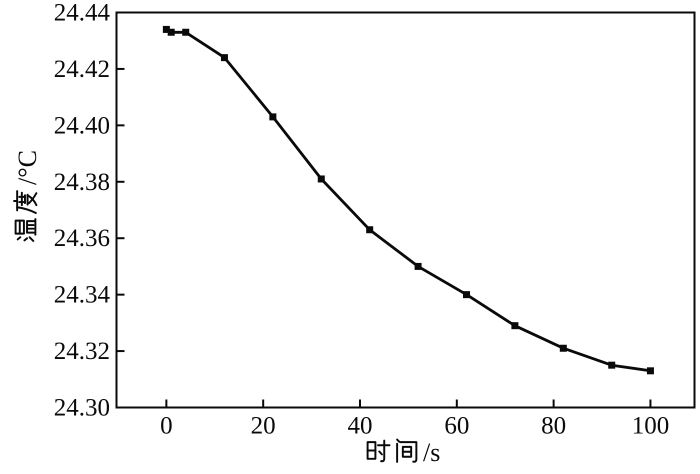 This screenshot has height=474, width=700. Describe the element at coordinates (651, 426) in the screenshot. I see `x-tick-label: 100` at that location.